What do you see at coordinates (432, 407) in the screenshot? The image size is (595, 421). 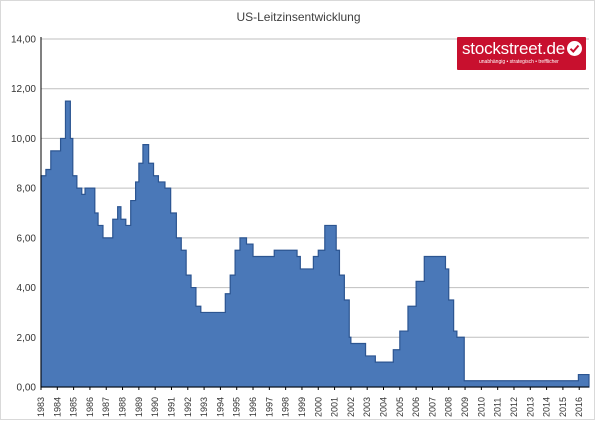 I see `x-tick-label: 2007` at bounding box center [432, 407].